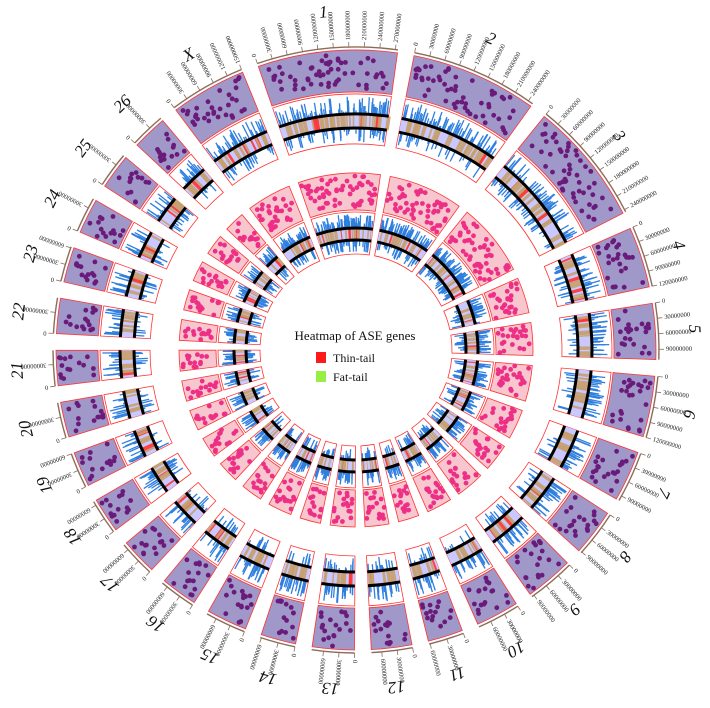 This screenshot has width=710, height=708. Describe the element at coordinates (333, 651) in the screenshot. I see `chr-scale-arc` at that location.